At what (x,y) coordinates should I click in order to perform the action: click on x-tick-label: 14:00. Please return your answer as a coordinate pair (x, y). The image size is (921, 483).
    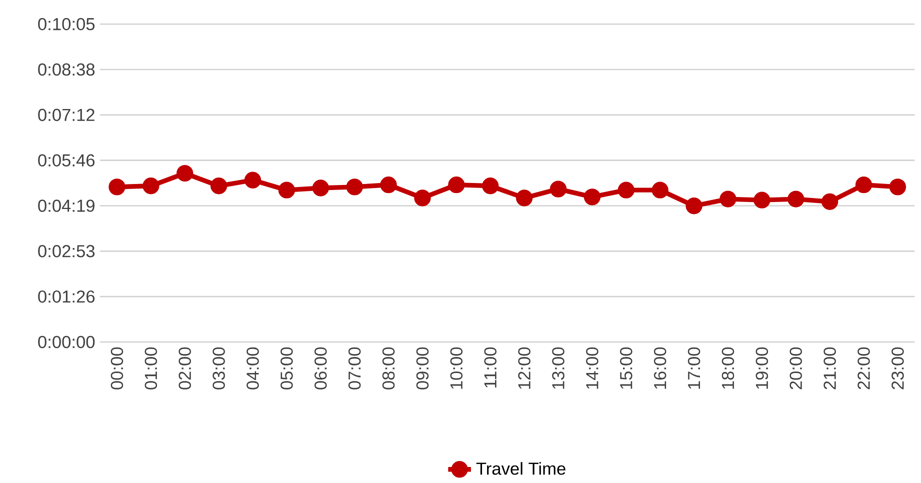
    Looking at the image, I should click on (592, 368).